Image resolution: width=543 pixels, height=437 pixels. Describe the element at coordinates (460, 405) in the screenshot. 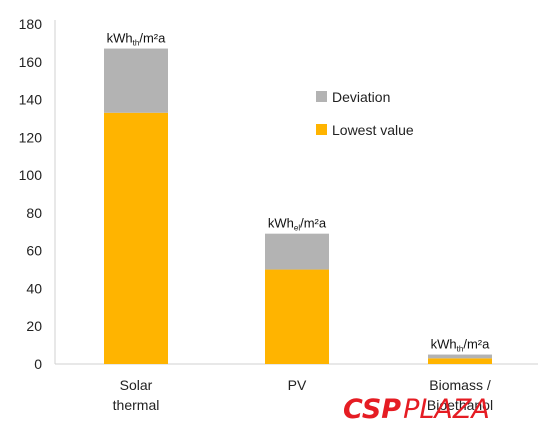

I see `x-tick-label: Bioethanol` at that location.